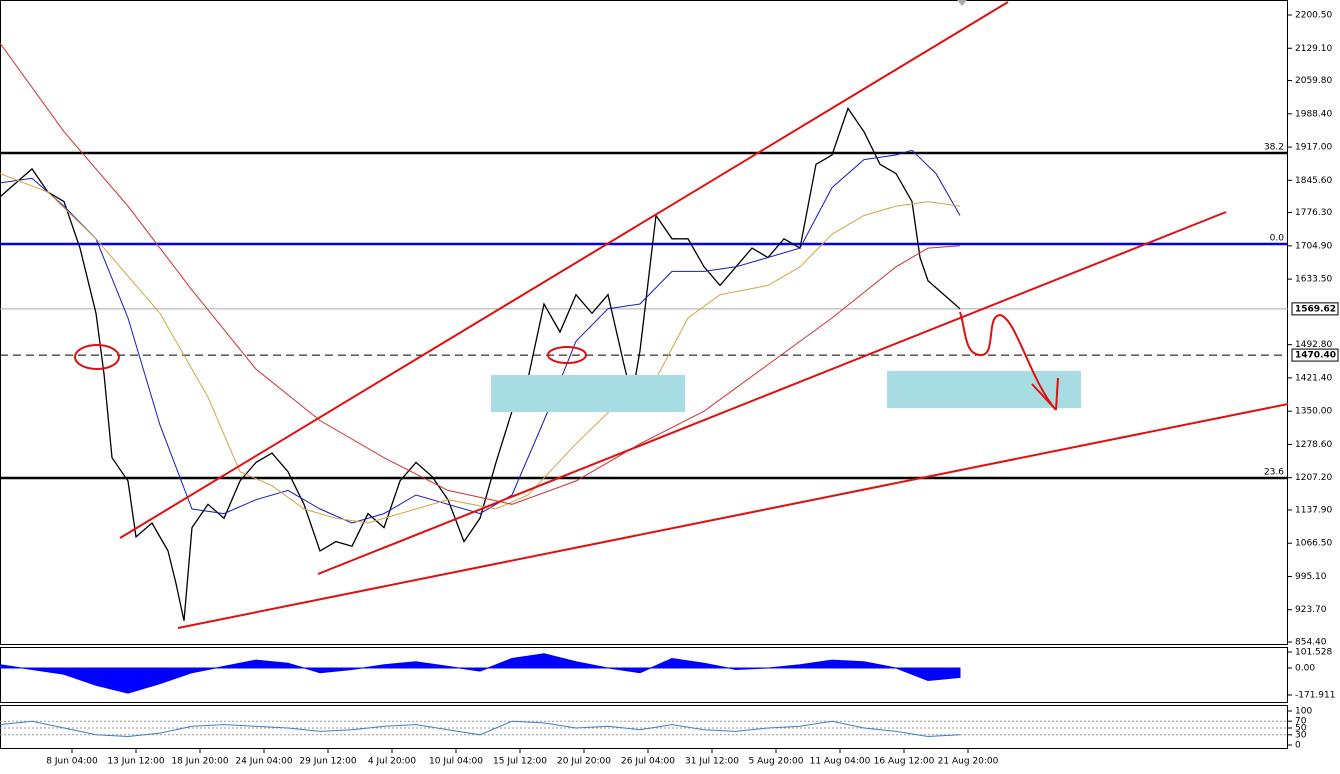  I want to click on y-tick-label: 2200.50, so click(1313, 15).